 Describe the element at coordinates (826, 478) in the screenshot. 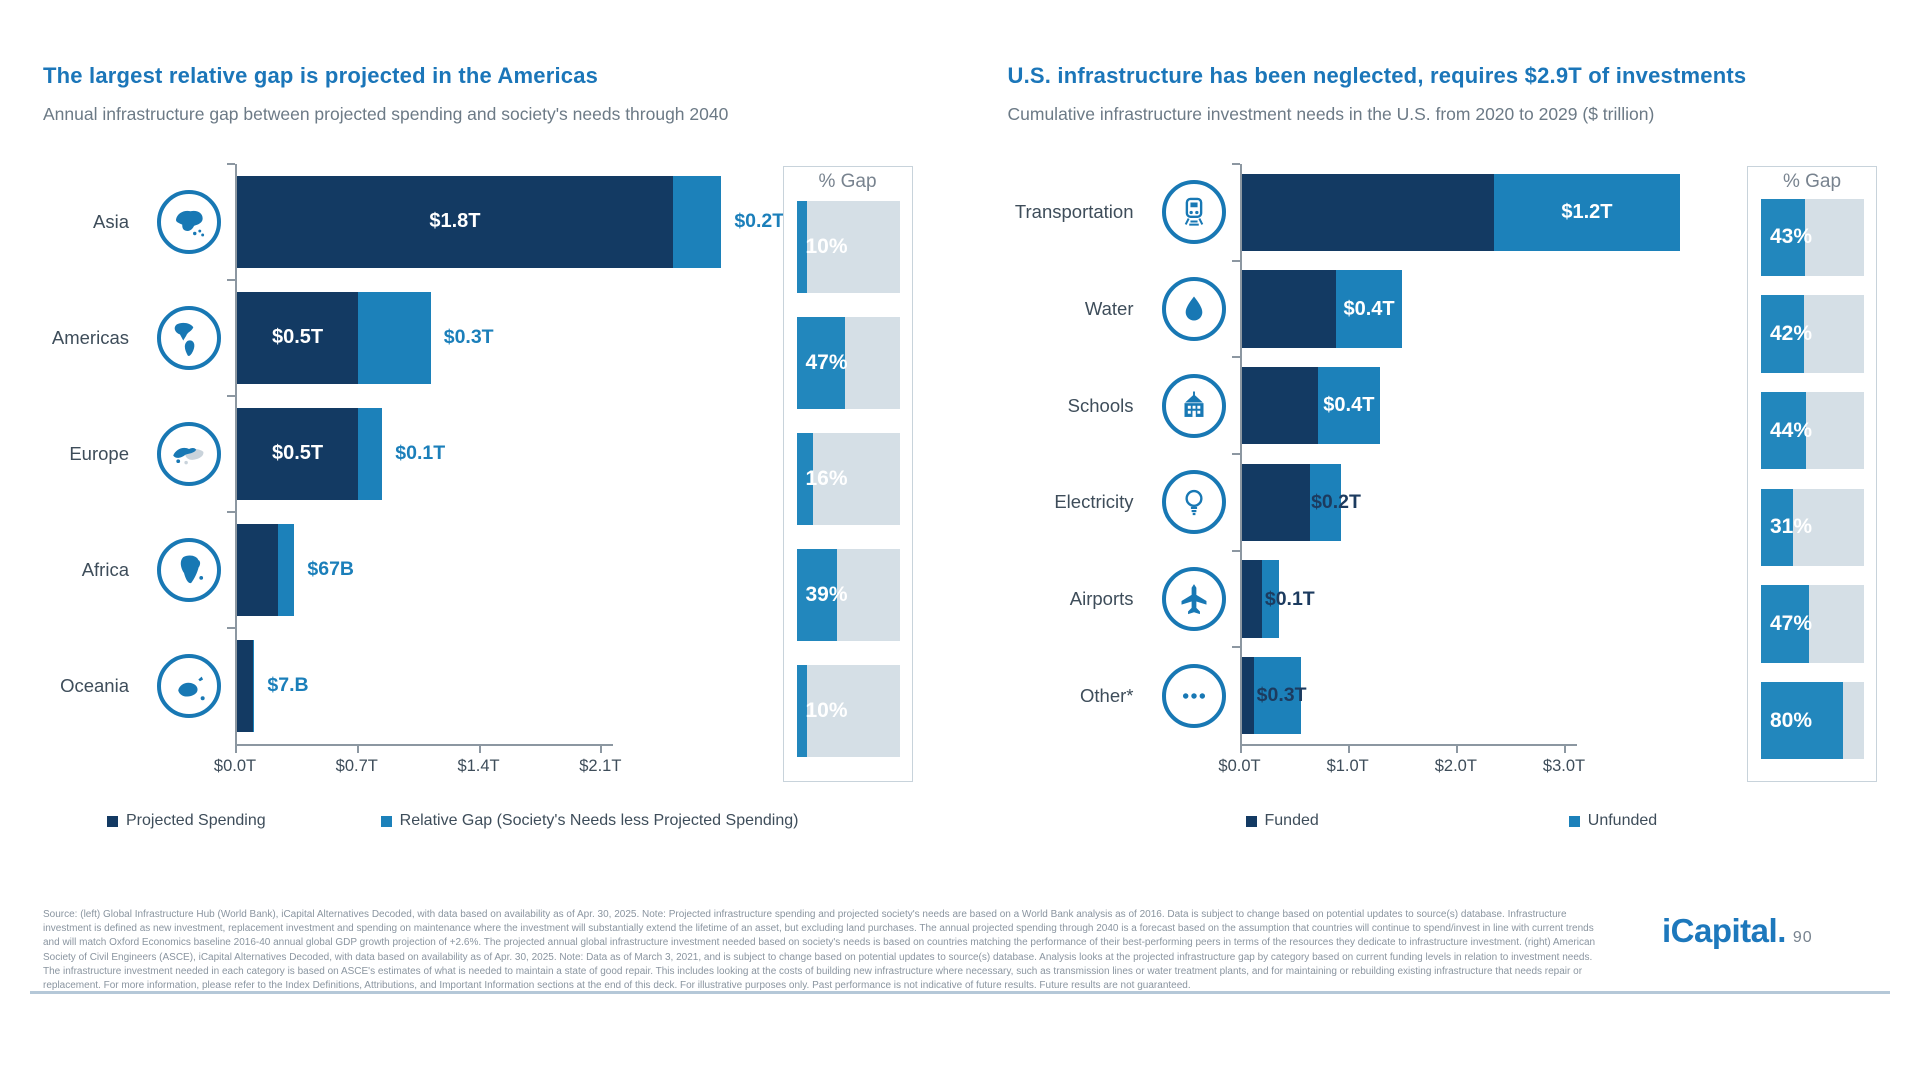

I see `pct-gap-label: 16%` at that location.